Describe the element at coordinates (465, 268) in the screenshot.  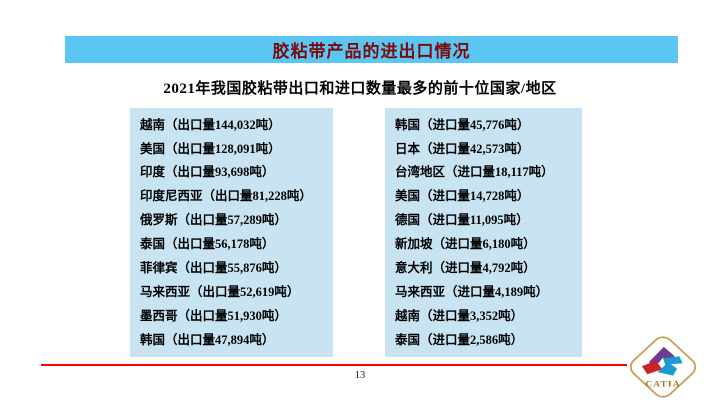
I see `list-item: 意大利（进口量4,792吨）` at that location.